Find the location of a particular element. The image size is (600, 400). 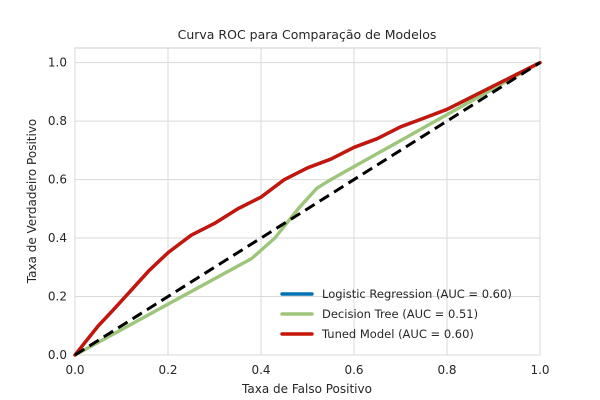

legend-label: Logistic Regression (AUC = 0.60) is located at coordinates (417, 294).